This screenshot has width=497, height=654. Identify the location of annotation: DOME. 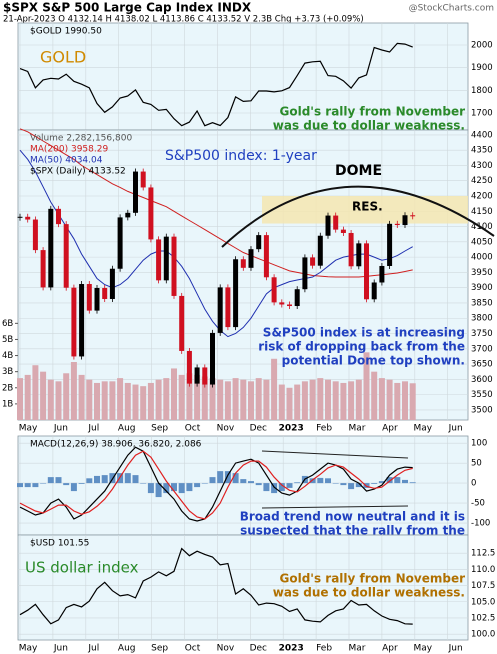
(358, 171).